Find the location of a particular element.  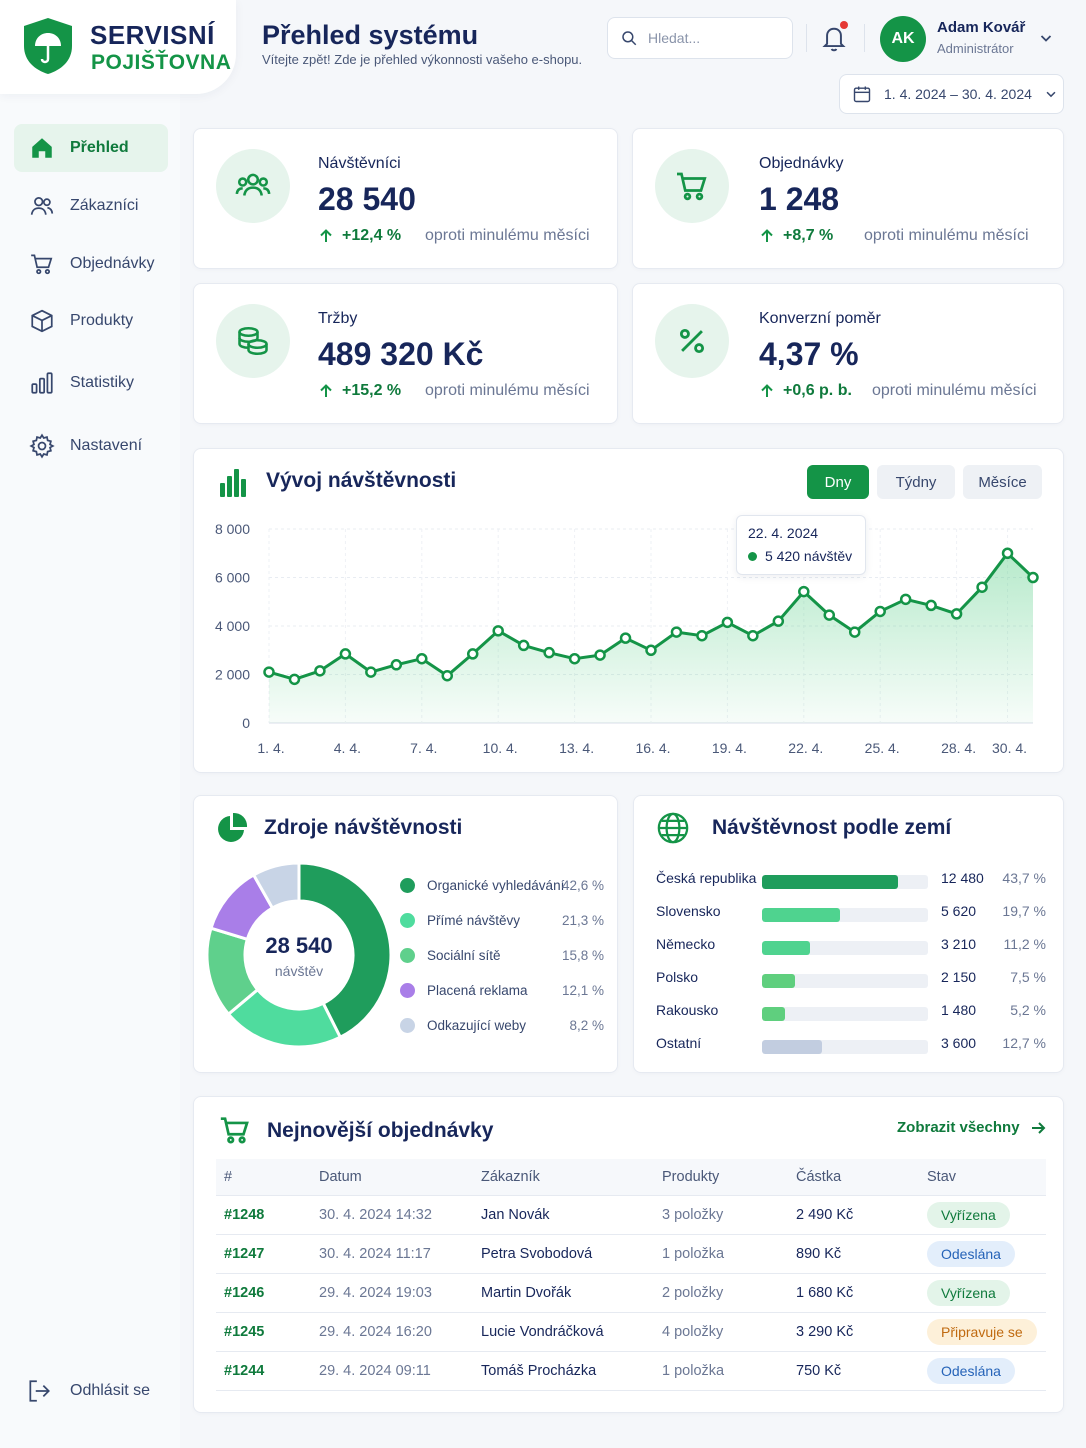

x-tick-label: 7. 4. is located at coordinates (423, 748).